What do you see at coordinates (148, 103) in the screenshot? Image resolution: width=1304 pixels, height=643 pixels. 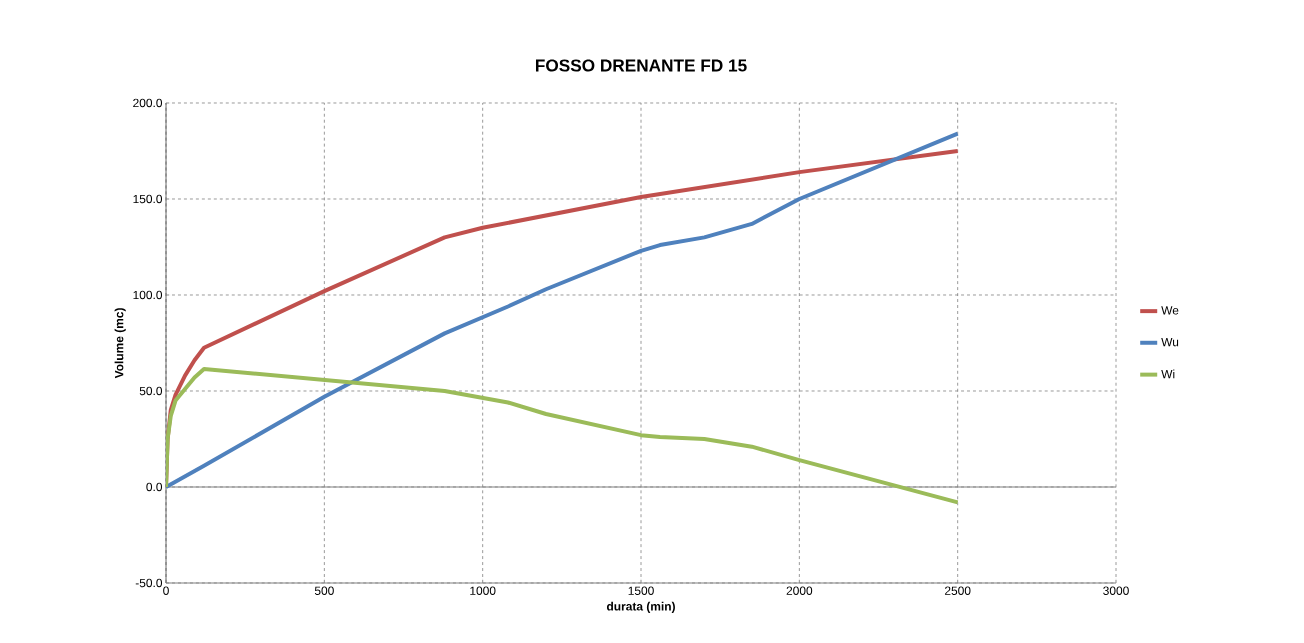 I see `y-tick-label: 200.0` at bounding box center [148, 103].